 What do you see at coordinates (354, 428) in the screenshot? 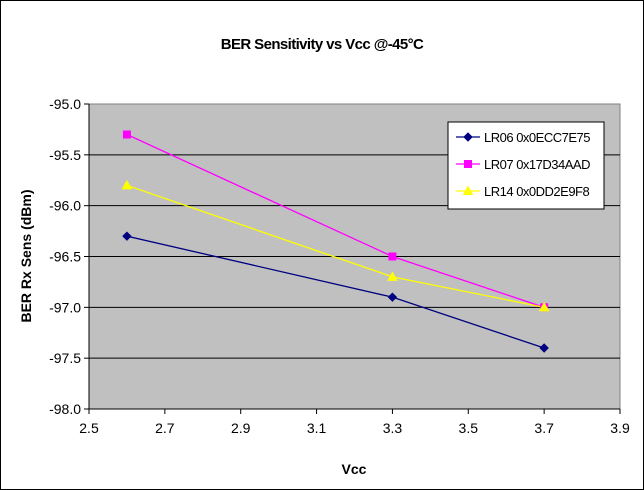
I see `x-tick-labels: 2.5 2.7 2.9 3.1 3.3 3.5 3.7 3.9` at bounding box center [354, 428].